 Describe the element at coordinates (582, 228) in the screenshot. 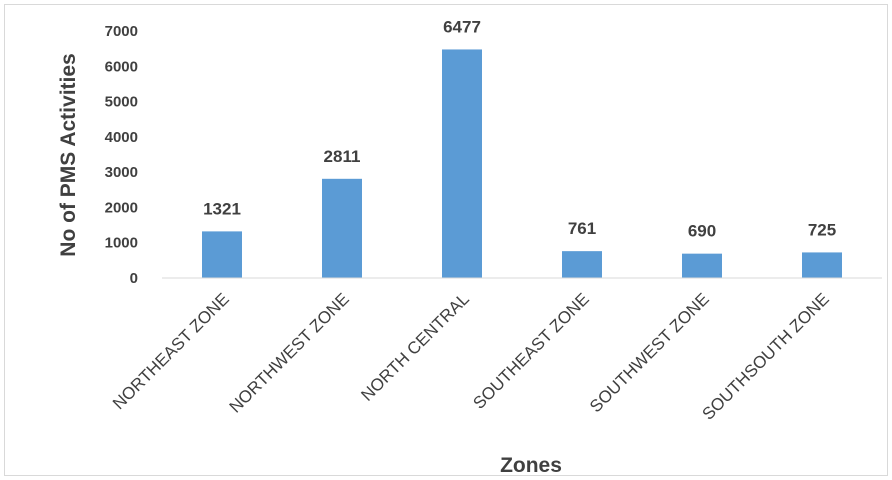

I see `data-label: 761` at that location.